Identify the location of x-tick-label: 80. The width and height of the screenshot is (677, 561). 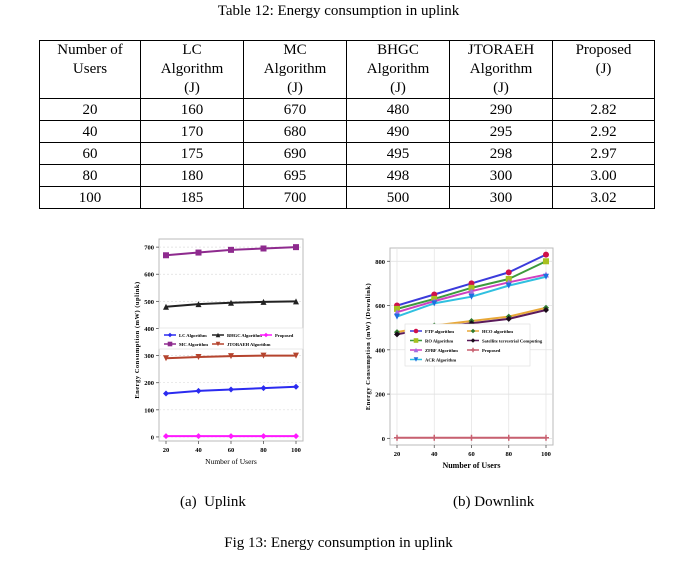
(509, 454).